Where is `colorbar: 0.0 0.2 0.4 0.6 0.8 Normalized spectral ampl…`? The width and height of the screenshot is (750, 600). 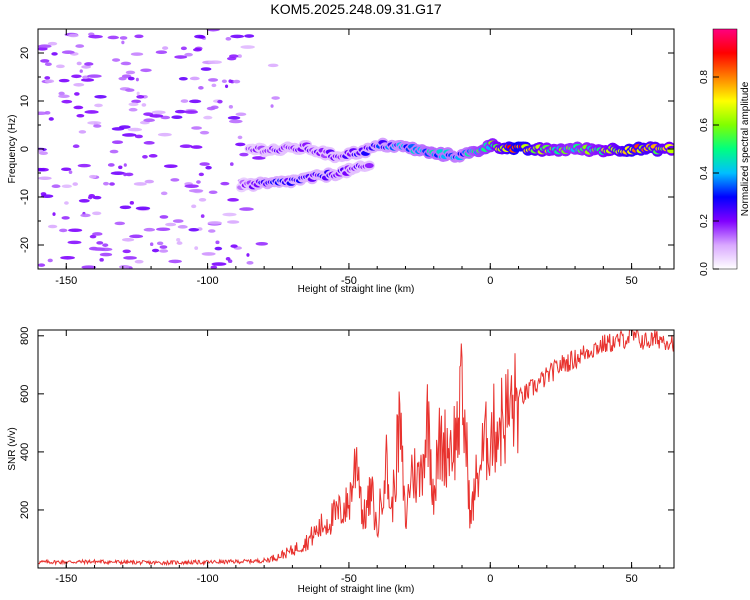
colorbar: 0.0 0.2 0.4 0.6 0.8 Normalized spectral ampl… is located at coordinates (724, 152).